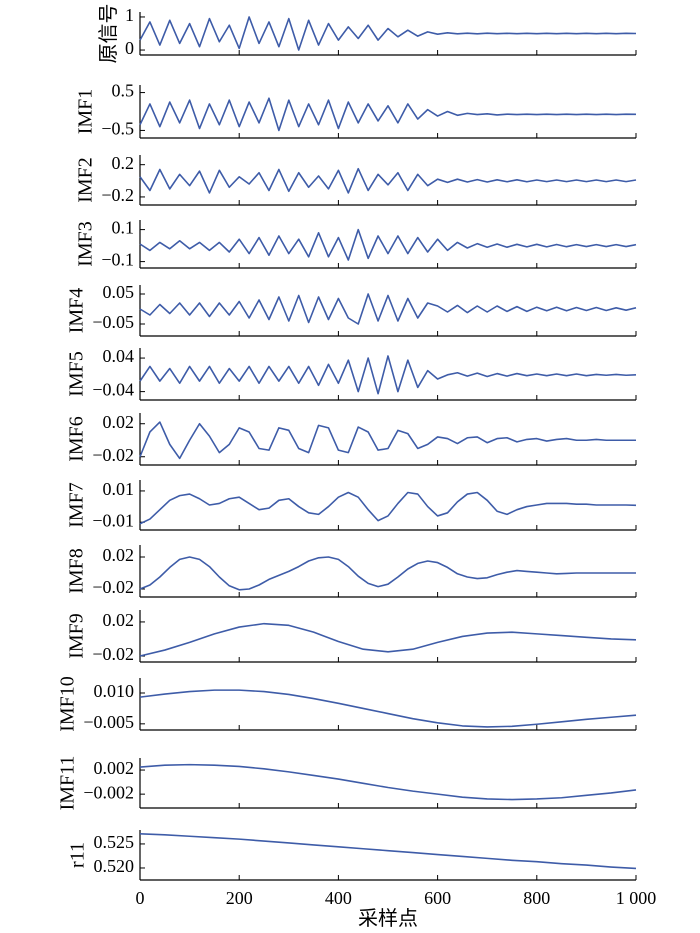 This screenshot has width=700, height=933. What do you see at coordinates (119, 356) in the screenshot?
I see `y-tick-label: 0.04` at bounding box center [119, 356].